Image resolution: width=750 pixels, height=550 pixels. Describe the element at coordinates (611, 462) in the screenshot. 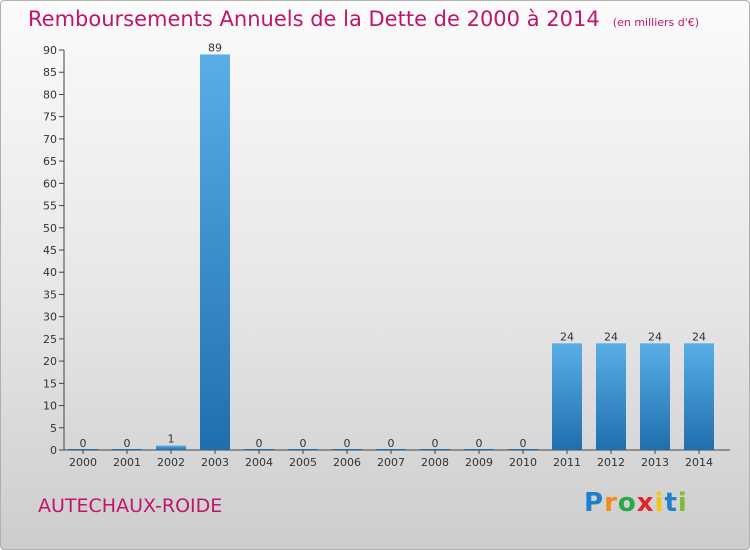

I see `x-tick-label: 2012` at that location.